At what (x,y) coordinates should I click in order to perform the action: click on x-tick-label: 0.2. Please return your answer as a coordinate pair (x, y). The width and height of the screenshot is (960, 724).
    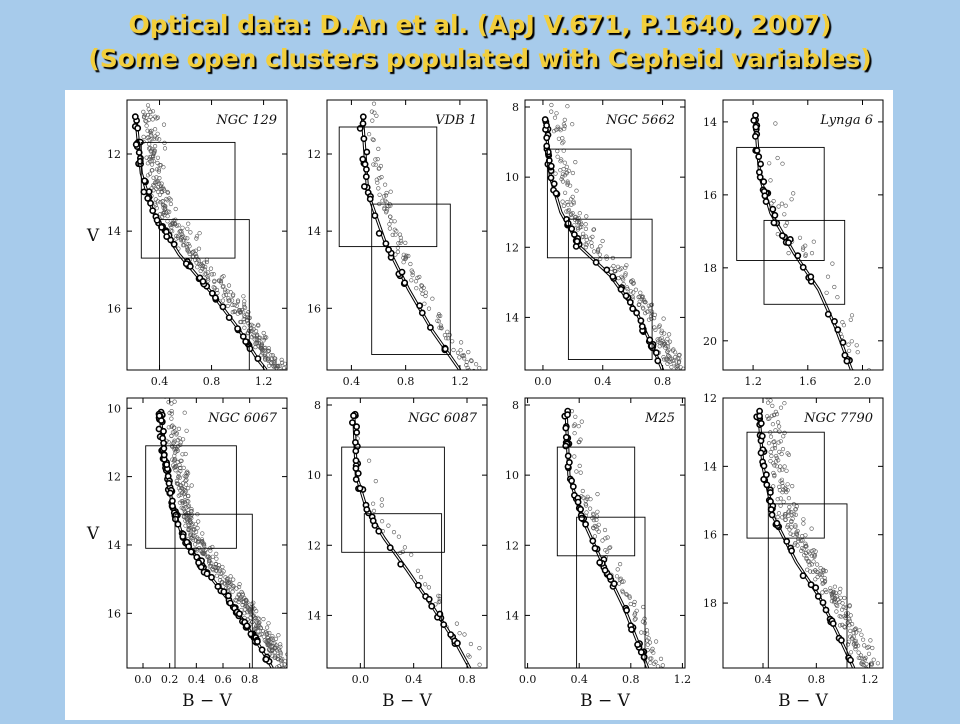
    Looking at the image, I should click on (170, 679).